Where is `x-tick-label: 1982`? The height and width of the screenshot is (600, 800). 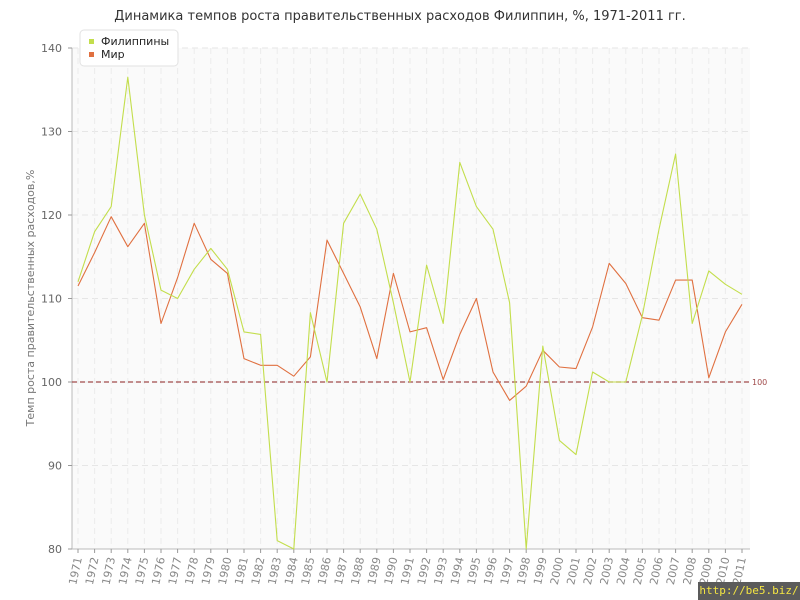 x-tick-label: 1982 is located at coordinates (258, 571).